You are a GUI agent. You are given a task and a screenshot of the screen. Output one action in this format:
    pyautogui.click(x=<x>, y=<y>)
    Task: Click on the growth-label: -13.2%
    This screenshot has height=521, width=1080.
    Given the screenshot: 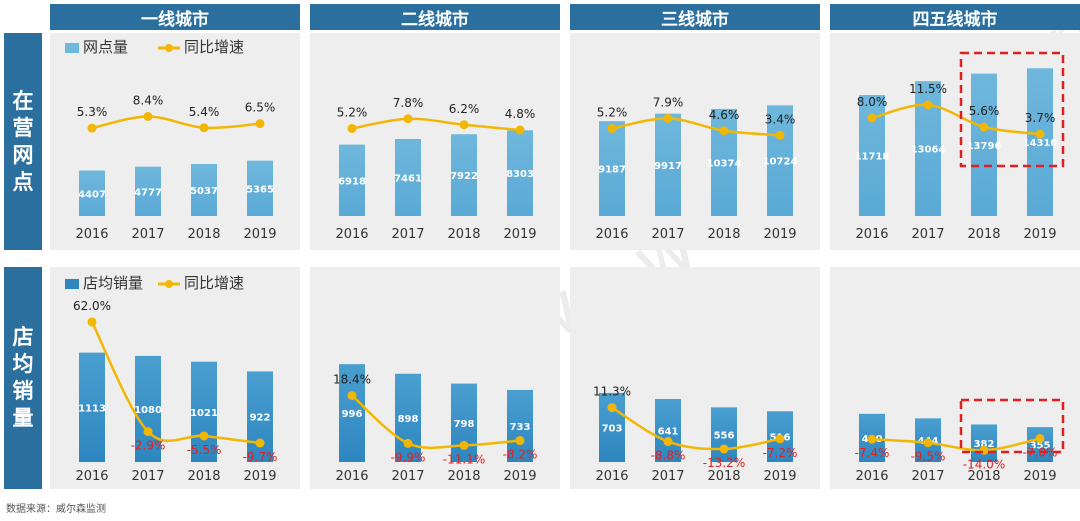 What is the action you would take?
    pyautogui.click(x=724, y=463)
    